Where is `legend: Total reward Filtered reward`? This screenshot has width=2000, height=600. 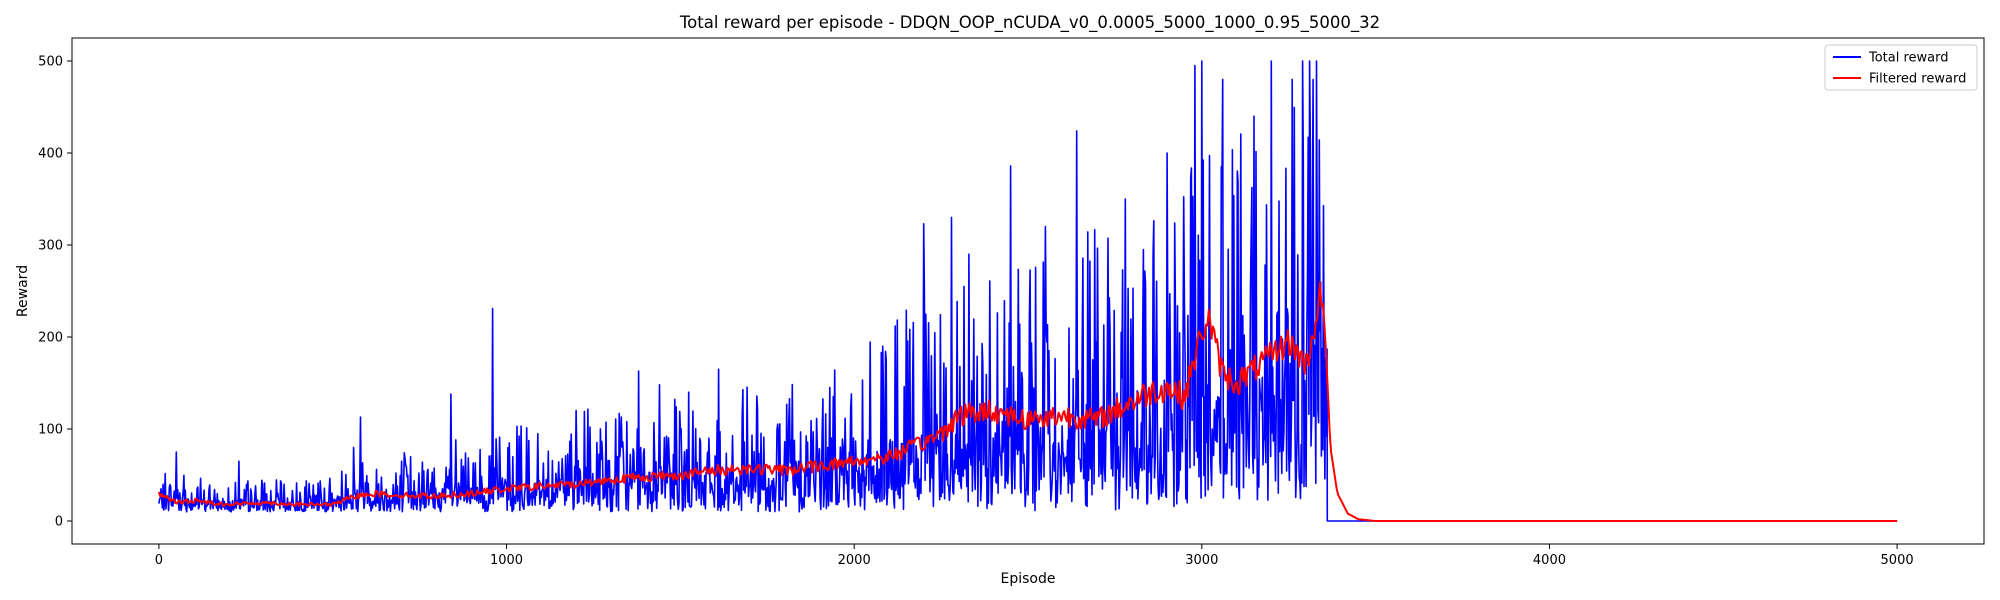 legend: Total reward Filtered reward is located at coordinates (1901, 67).